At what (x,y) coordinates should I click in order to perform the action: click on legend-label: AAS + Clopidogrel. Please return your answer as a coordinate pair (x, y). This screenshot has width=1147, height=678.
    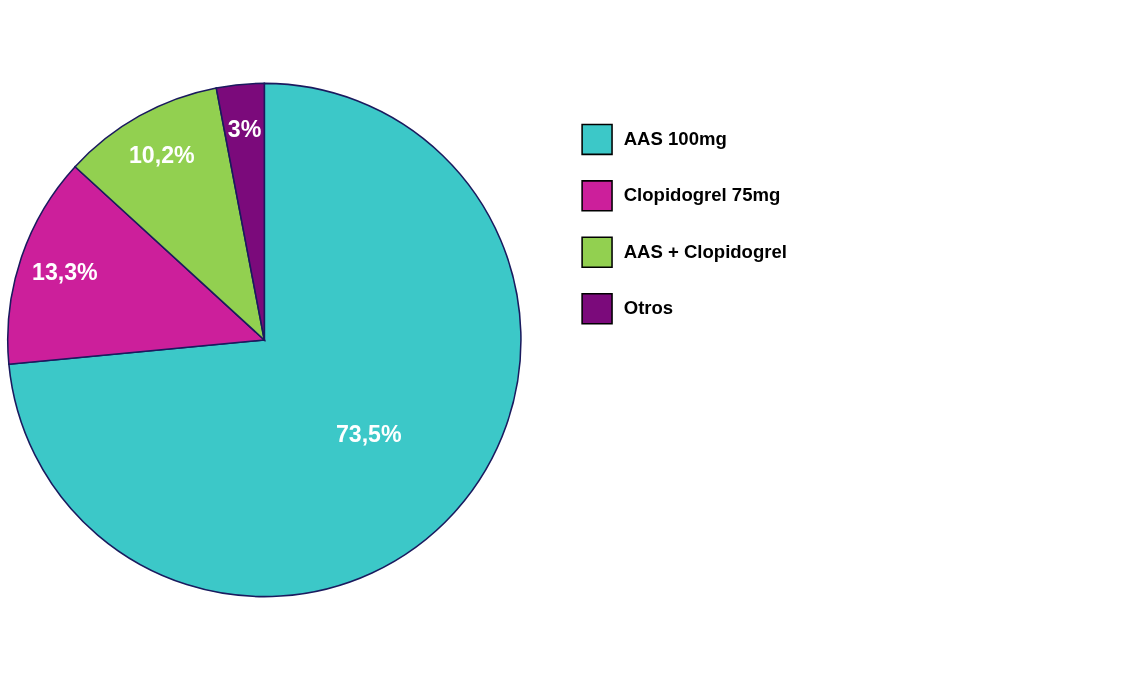
    Looking at the image, I should click on (705, 251).